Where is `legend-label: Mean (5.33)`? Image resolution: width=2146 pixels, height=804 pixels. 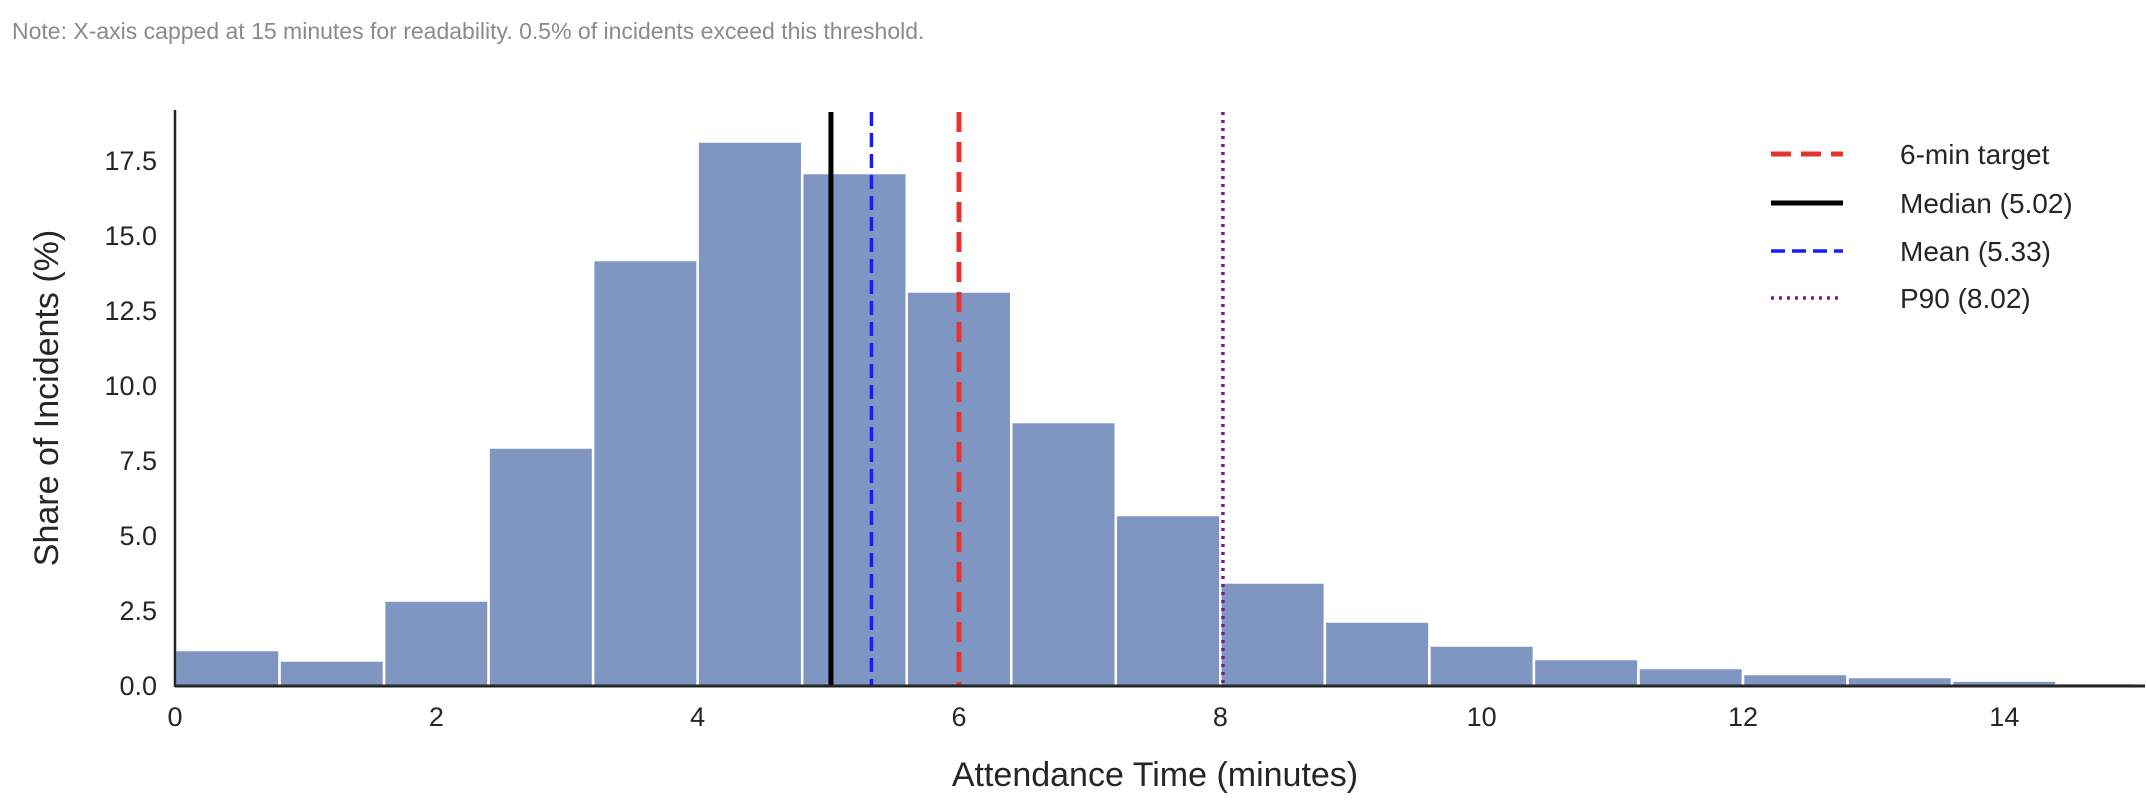 legend-label: Mean (5.33) is located at coordinates (1975, 251).